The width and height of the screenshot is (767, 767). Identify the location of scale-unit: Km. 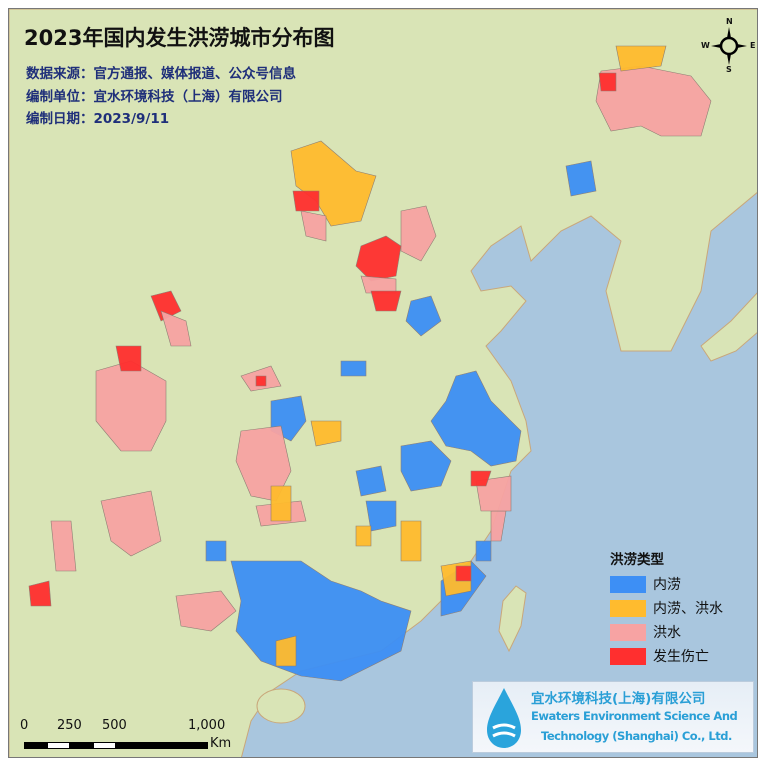
(221, 743).